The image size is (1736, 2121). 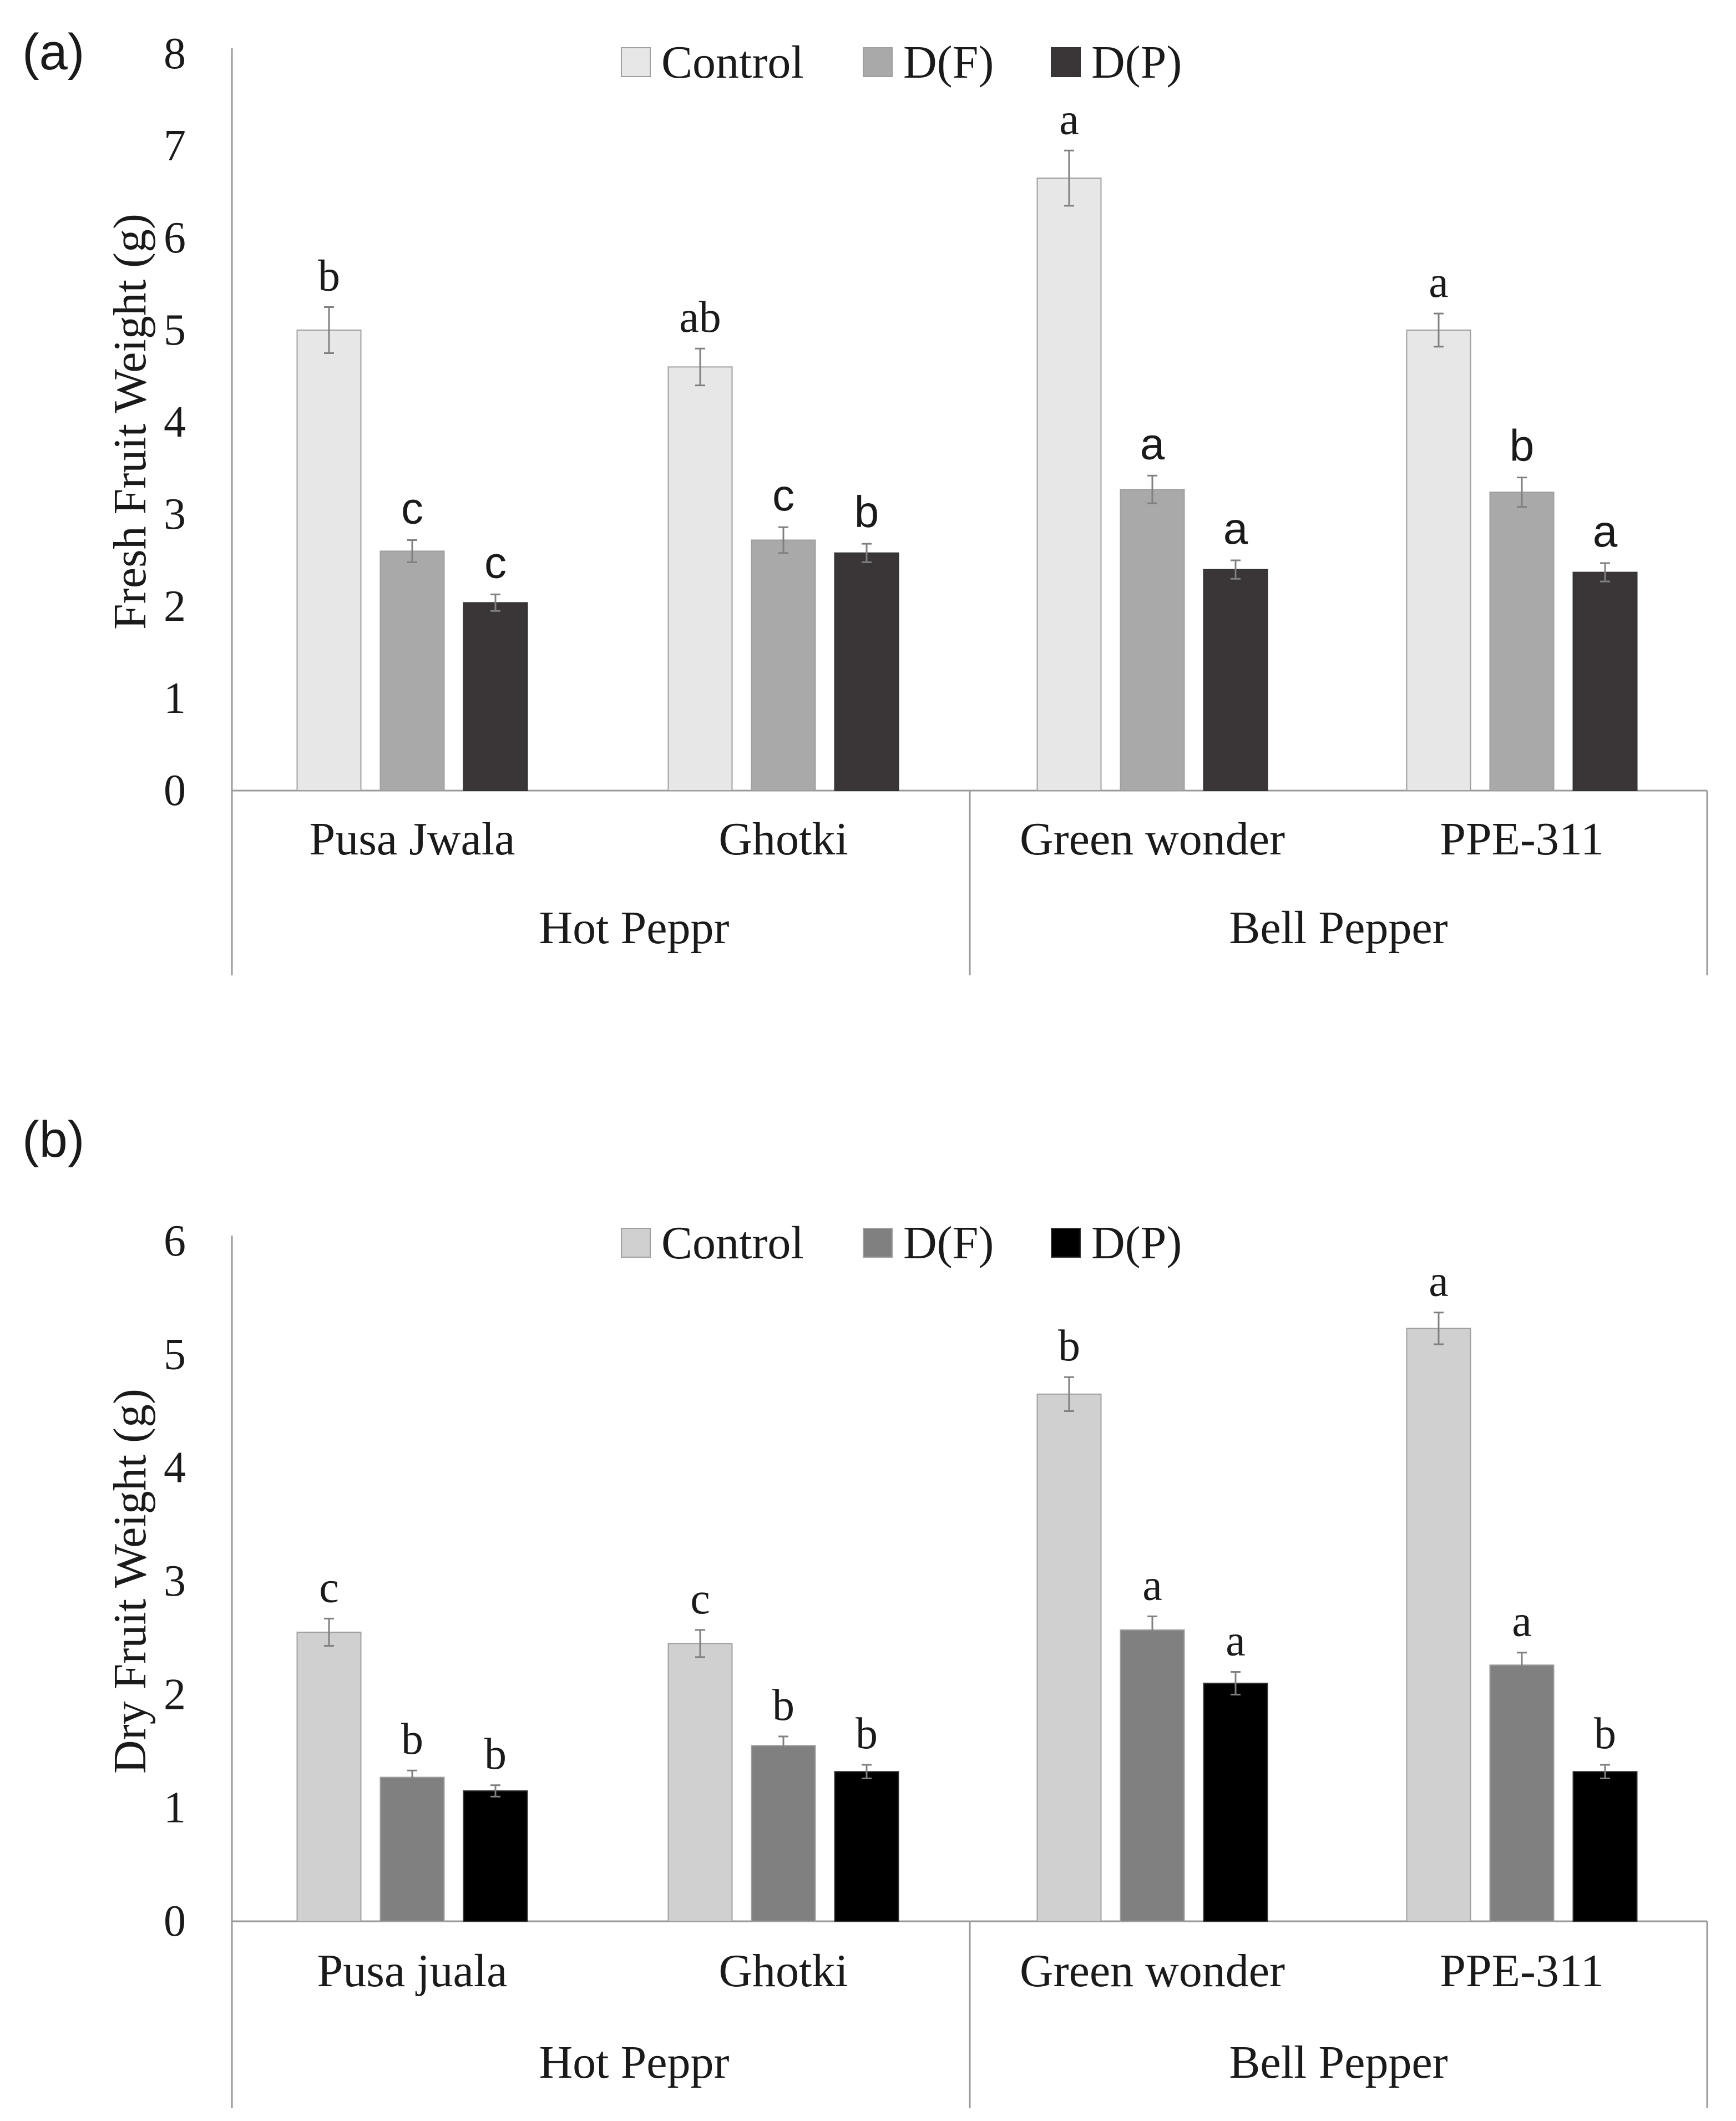 What do you see at coordinates (413, 839) in the screenshot?
I see `x-category-label: Pusa Jwala` at bounding box center [413, 839].